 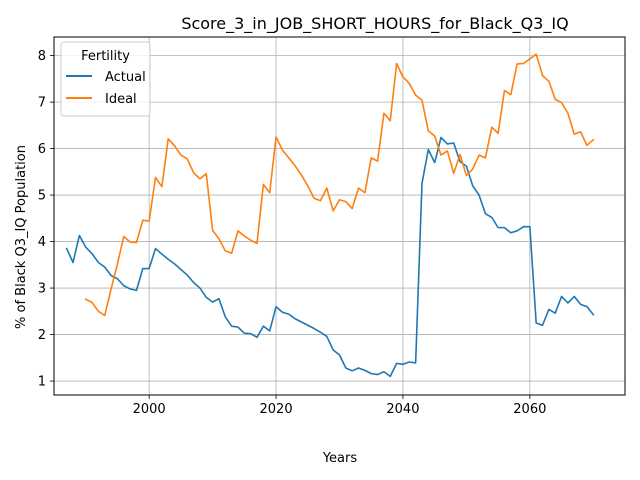 I want to click on y-axis-label: % of Black Q3_IQ Population, so click(x=21, y=237).